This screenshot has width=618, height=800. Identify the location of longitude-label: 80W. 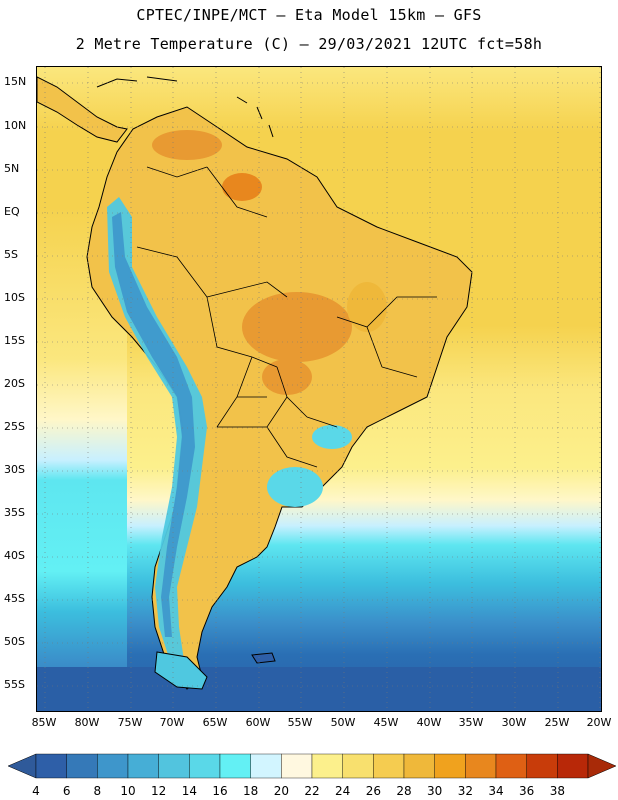
(87, 722).